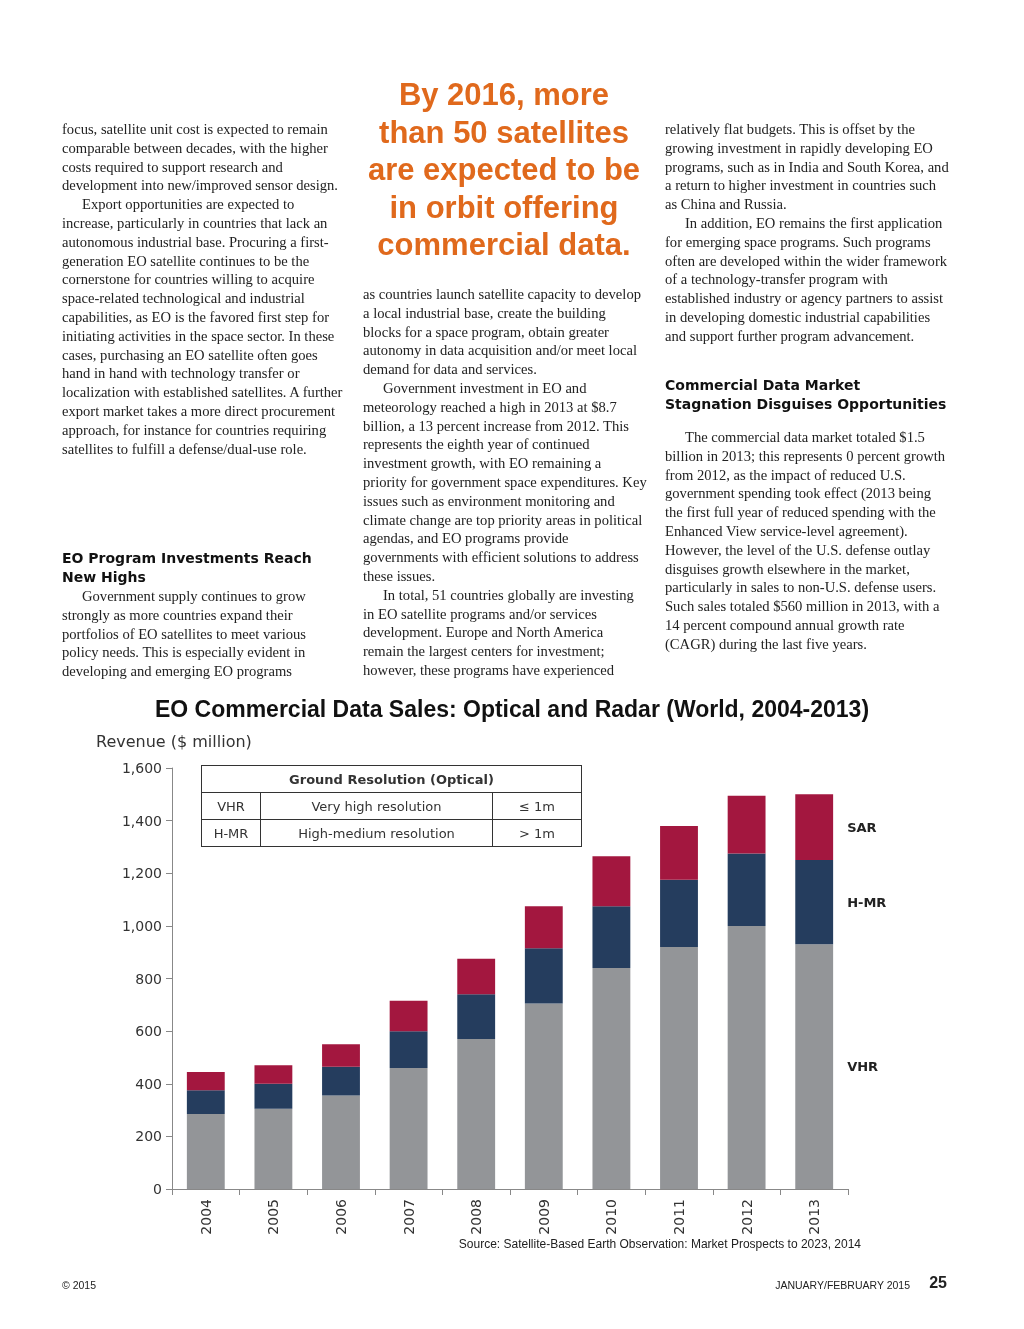 The image size is (1024, 1329). I want to click on x-tick-label: 2008, so click(476, 1217).